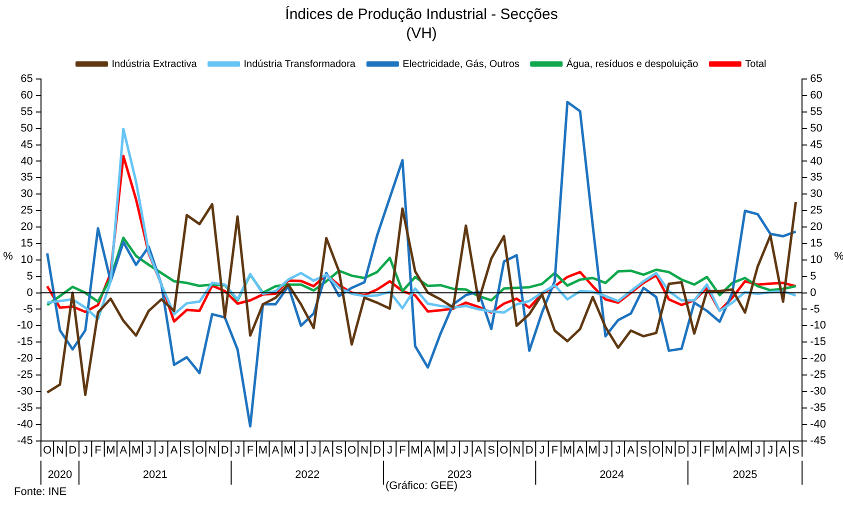 This screenshot has height=510, width=843. Describe the element at coordinates (816, 178) in the screenshot. I see `y2-tick-label: 35` at that location.